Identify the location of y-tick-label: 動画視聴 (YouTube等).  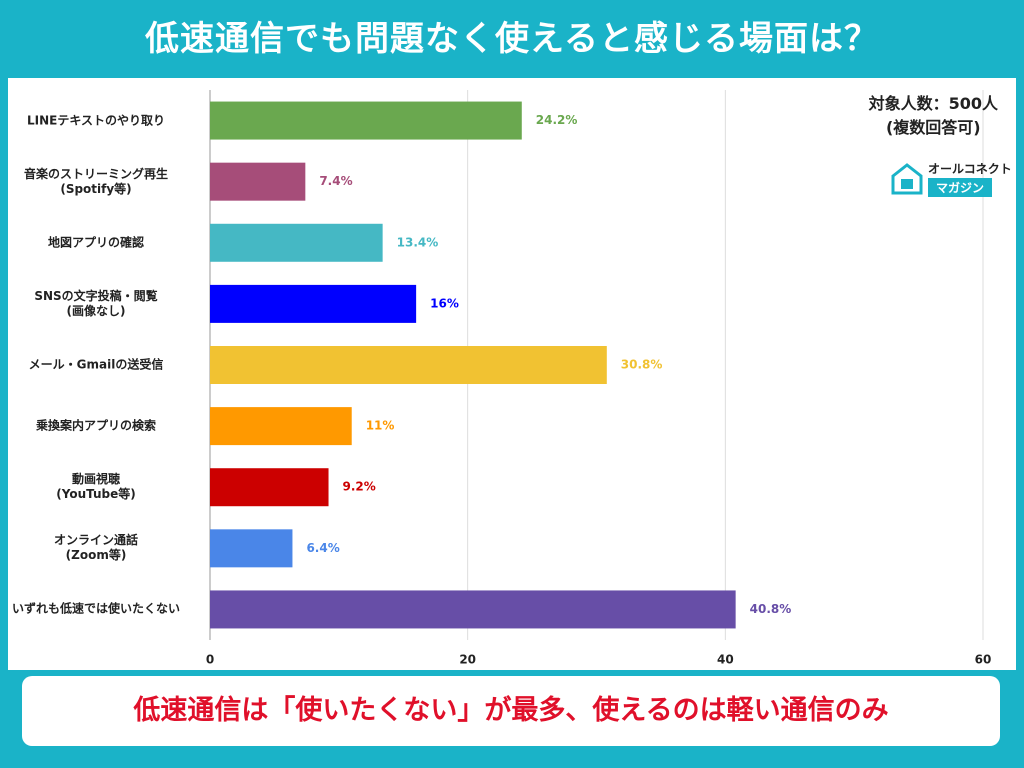
(96, 487).